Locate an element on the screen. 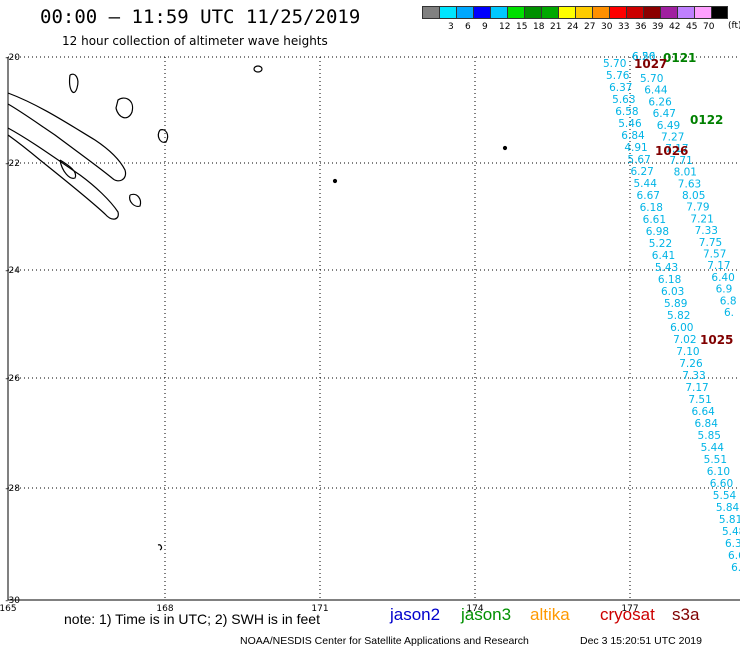 The image size is (740, 650). colorbar-swatch: 6 is located at coordinates (464, 19).